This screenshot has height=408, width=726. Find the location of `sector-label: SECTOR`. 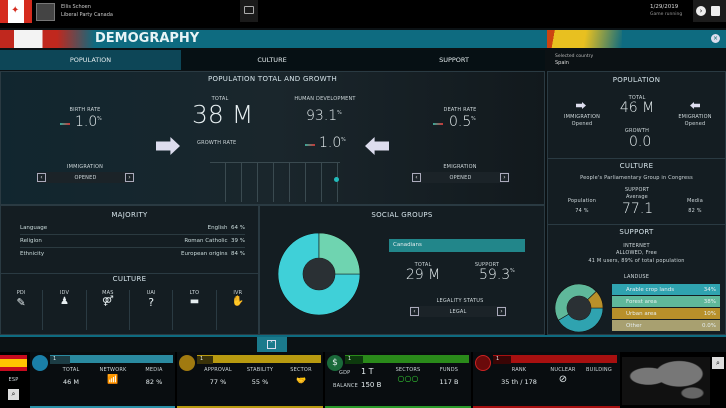

sector-label: SECTOR is located at coordinates (301, 370).